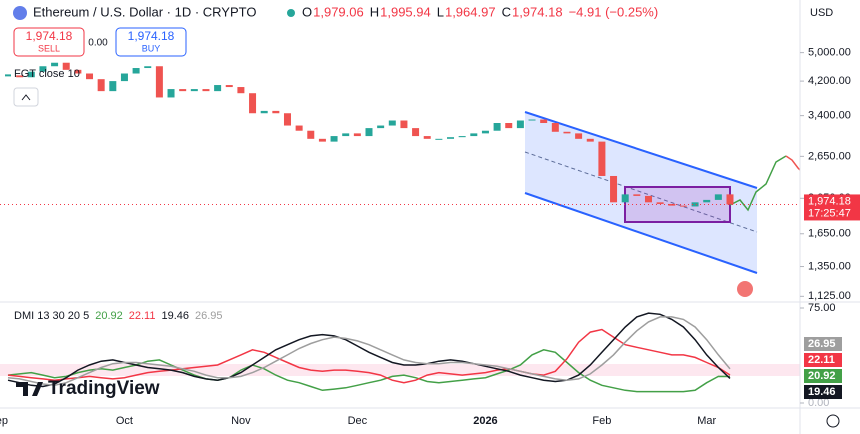 This screenshot has width=860, height=434. Describe the element at coordinates (601, 421) in the screenshot. I see `x-tick-label: Feb` at that location.